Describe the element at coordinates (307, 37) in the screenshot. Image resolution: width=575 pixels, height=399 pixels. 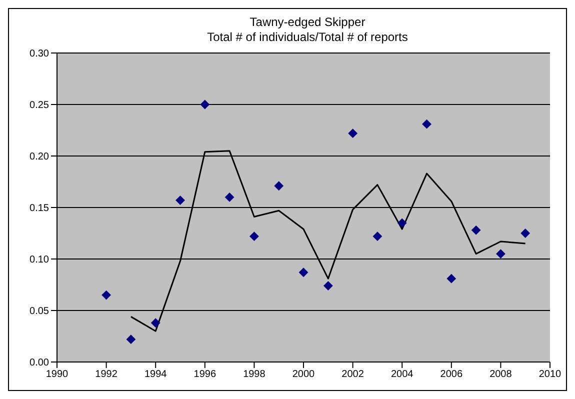
I see `chart-subtitle: Total # of individuals/Total # of reports` at that location.